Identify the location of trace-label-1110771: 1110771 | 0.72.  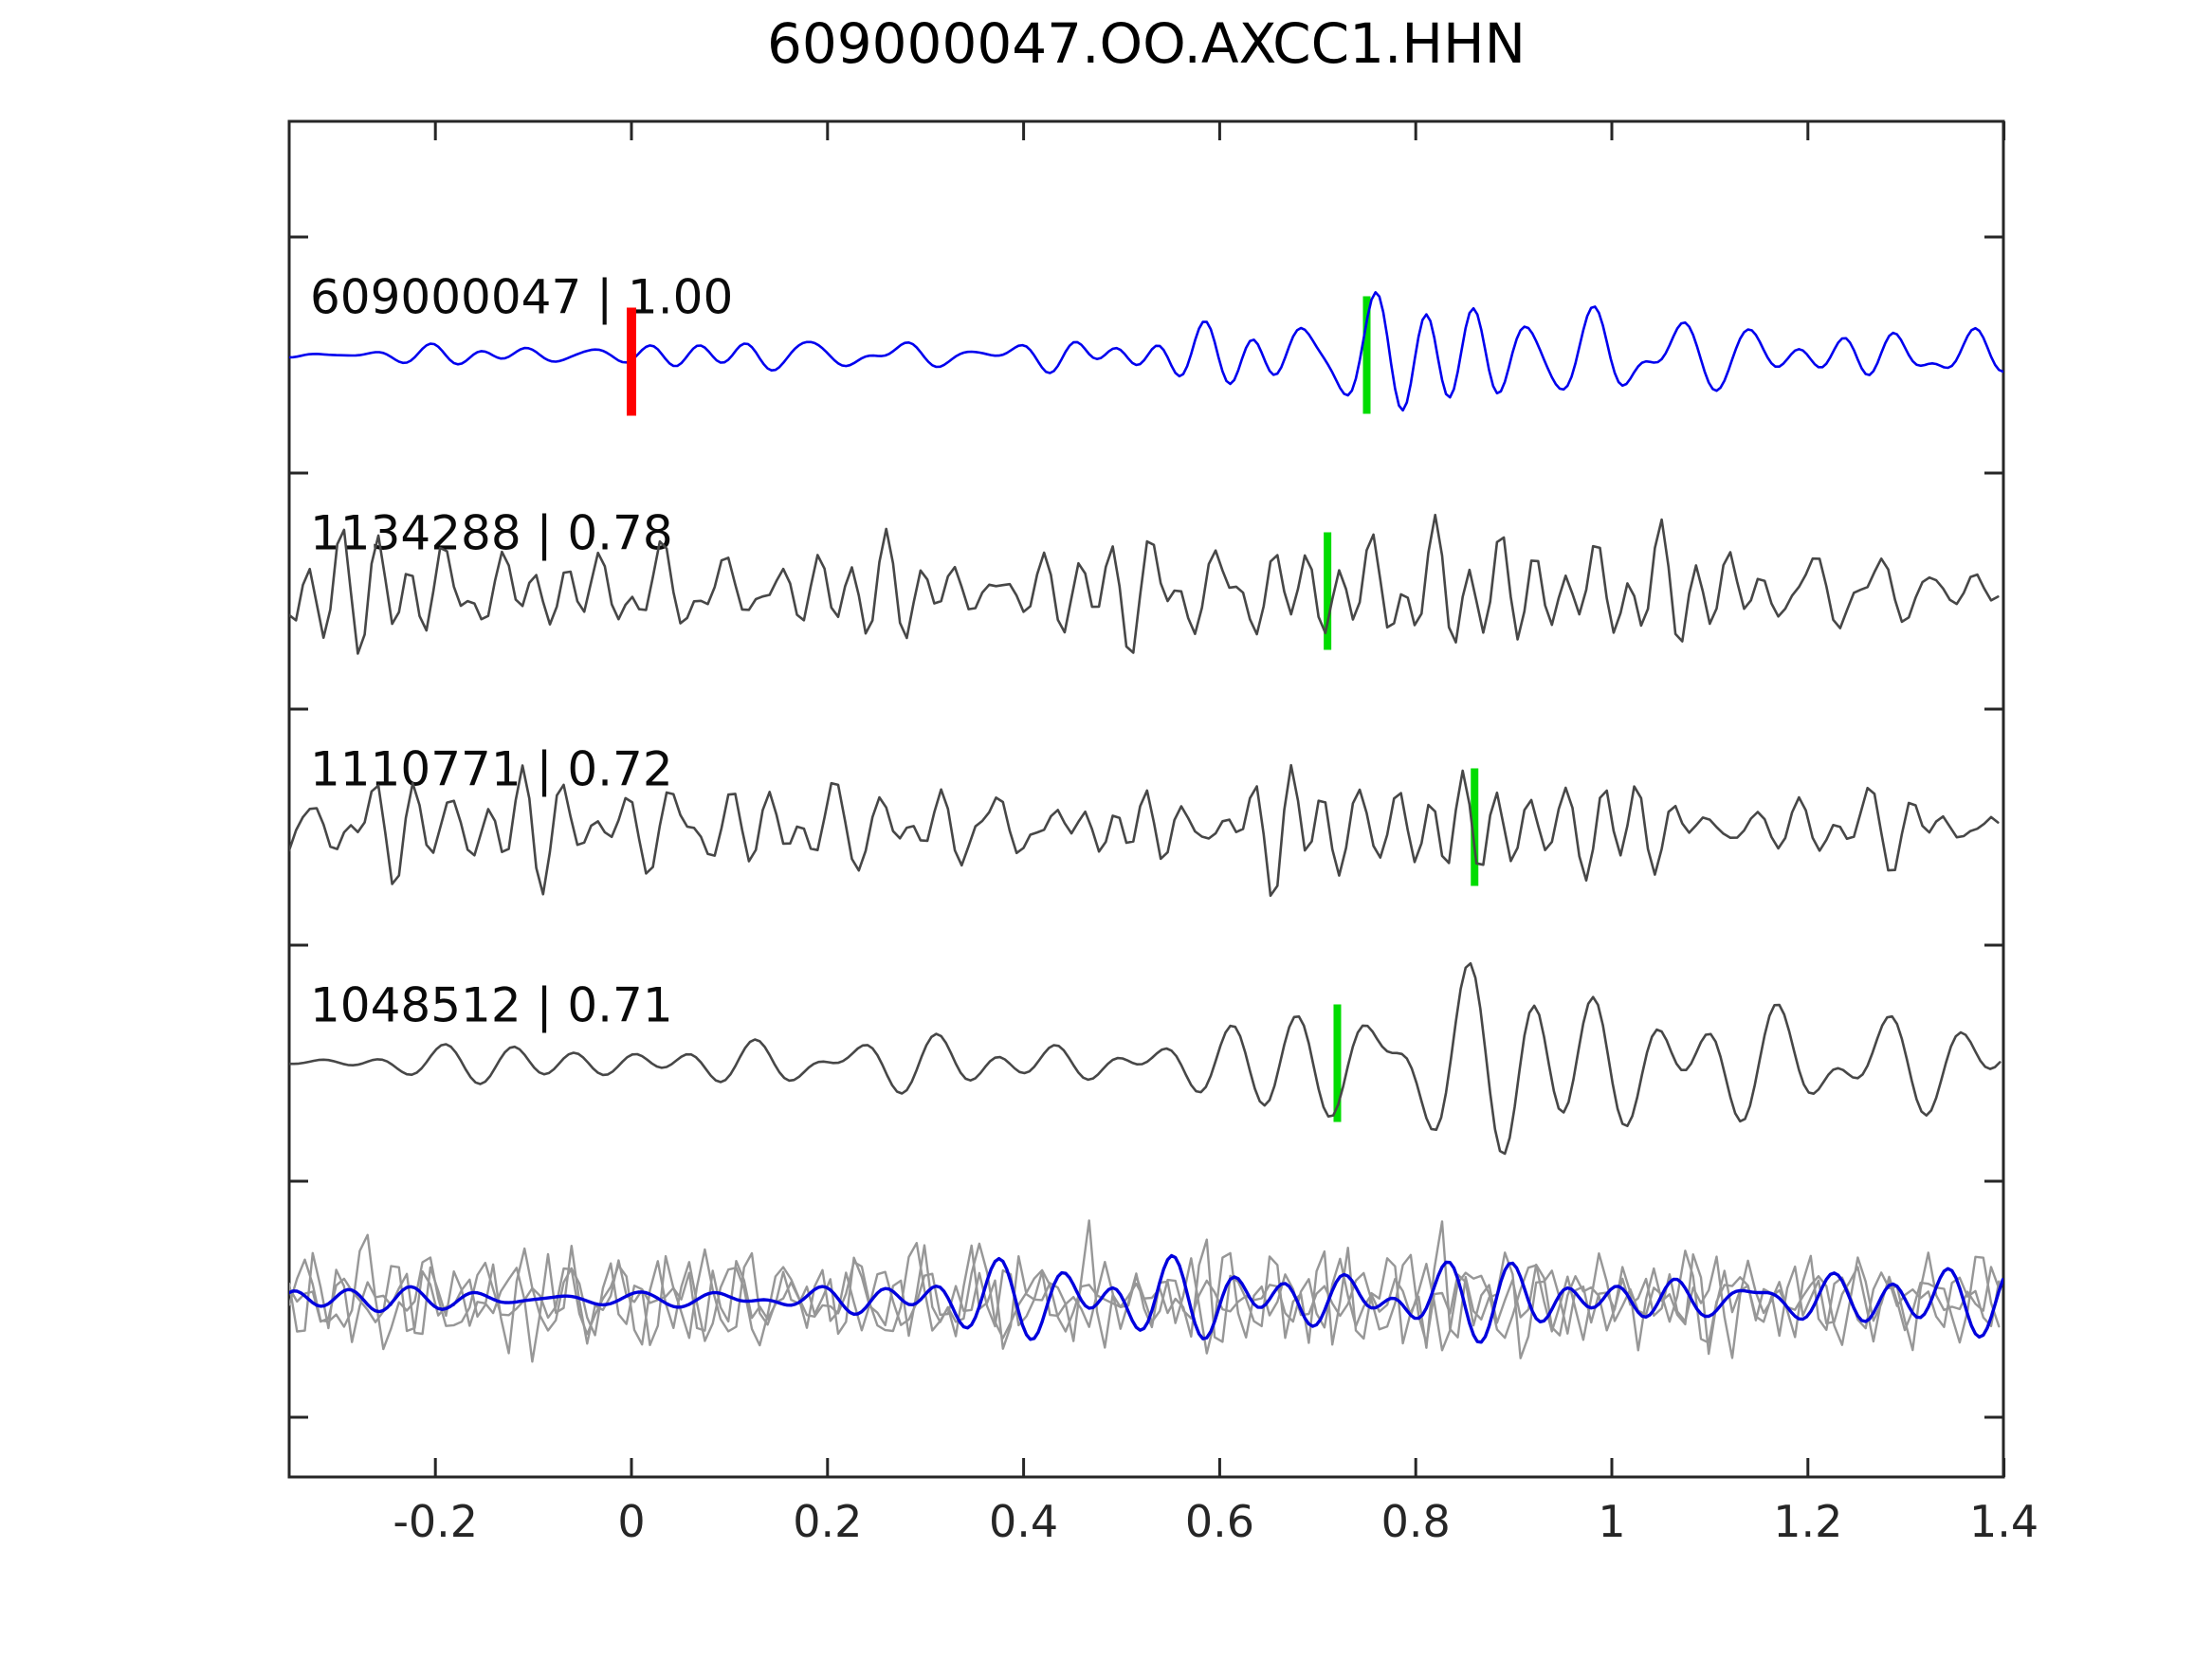
(491, 769).